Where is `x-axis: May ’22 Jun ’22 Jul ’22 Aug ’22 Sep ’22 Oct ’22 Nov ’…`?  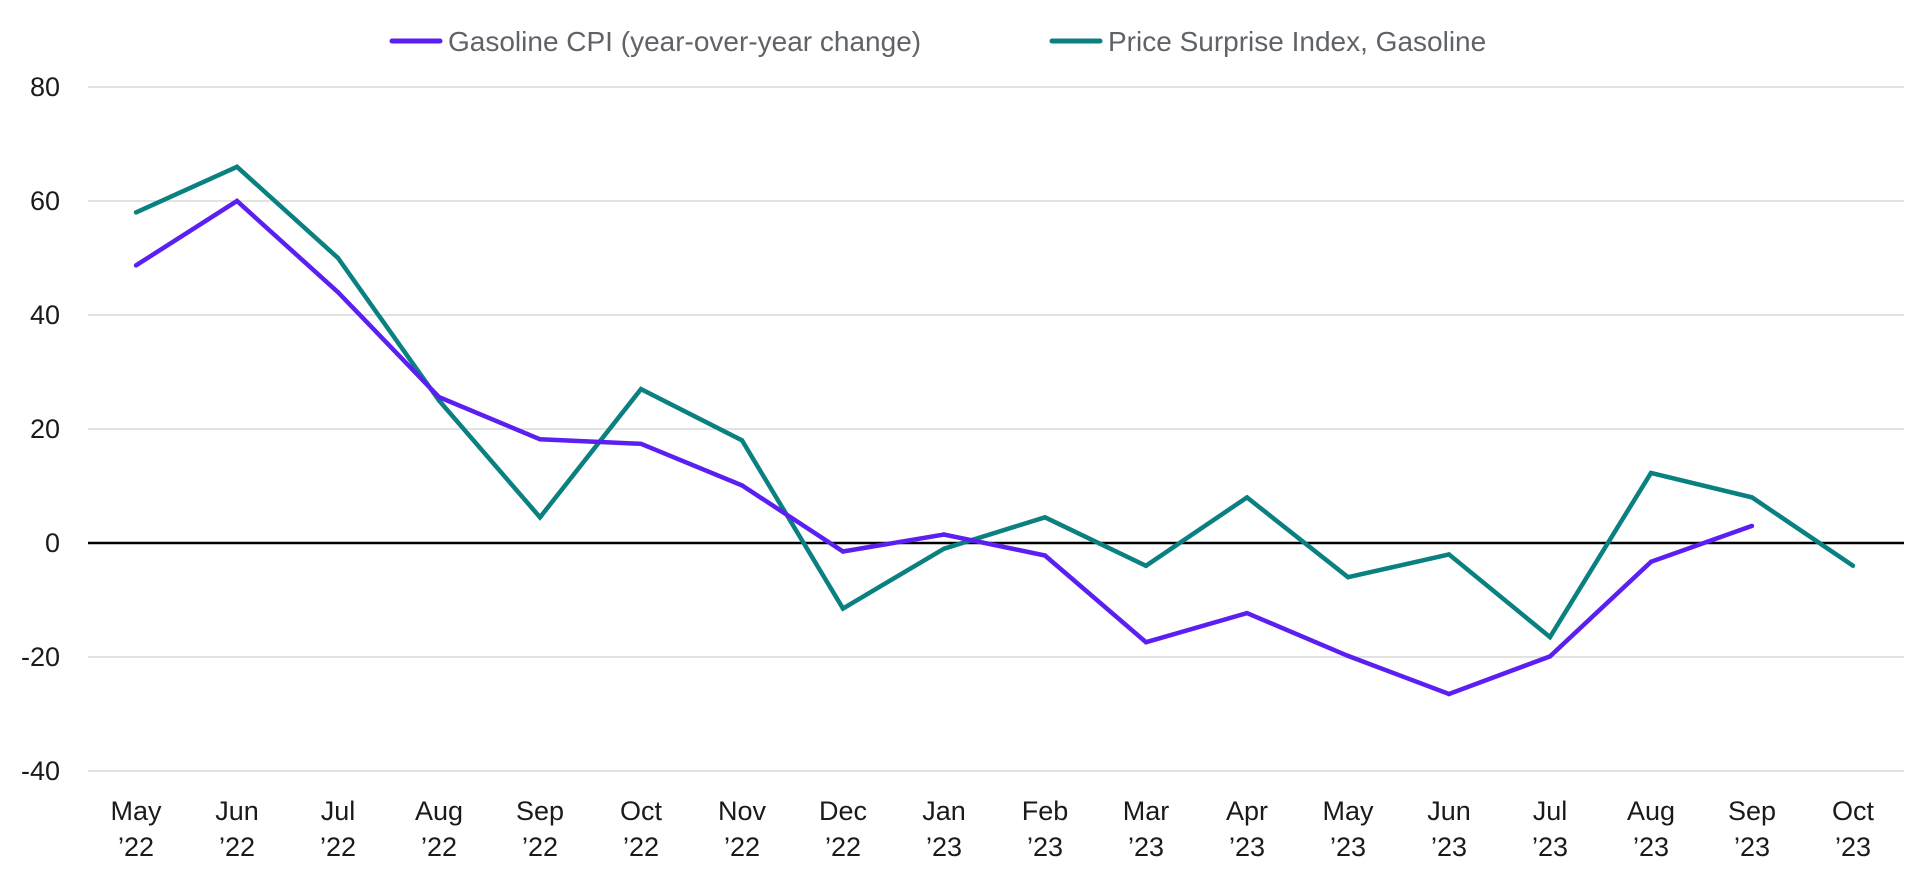
x-axis: May ’22 Jun ’22 Jul ’22 Aug ’22 Sep ’22 Oct ’22 Nov ’… is located at coordinates (992, 829).